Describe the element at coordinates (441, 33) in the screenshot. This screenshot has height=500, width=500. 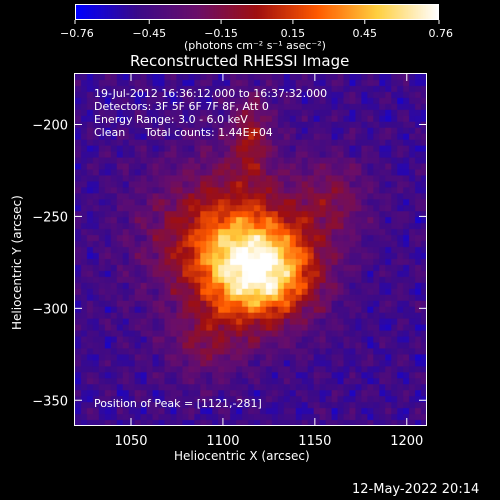
I see `colorbar-tick-label: 0.76` at that location.